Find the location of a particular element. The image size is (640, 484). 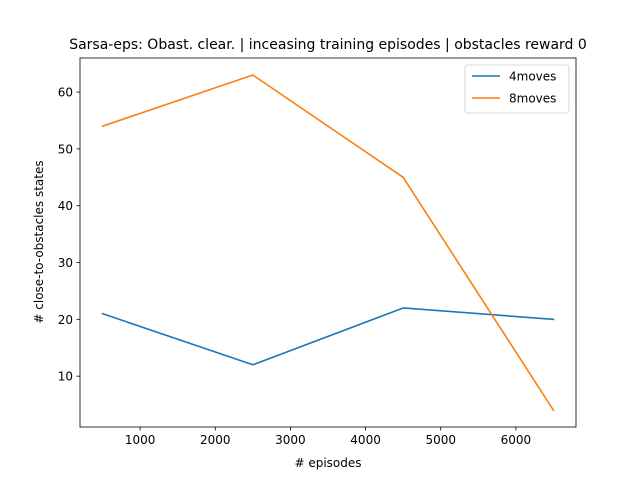

y-tick-label: 20 is located at coordinates (65, 320).